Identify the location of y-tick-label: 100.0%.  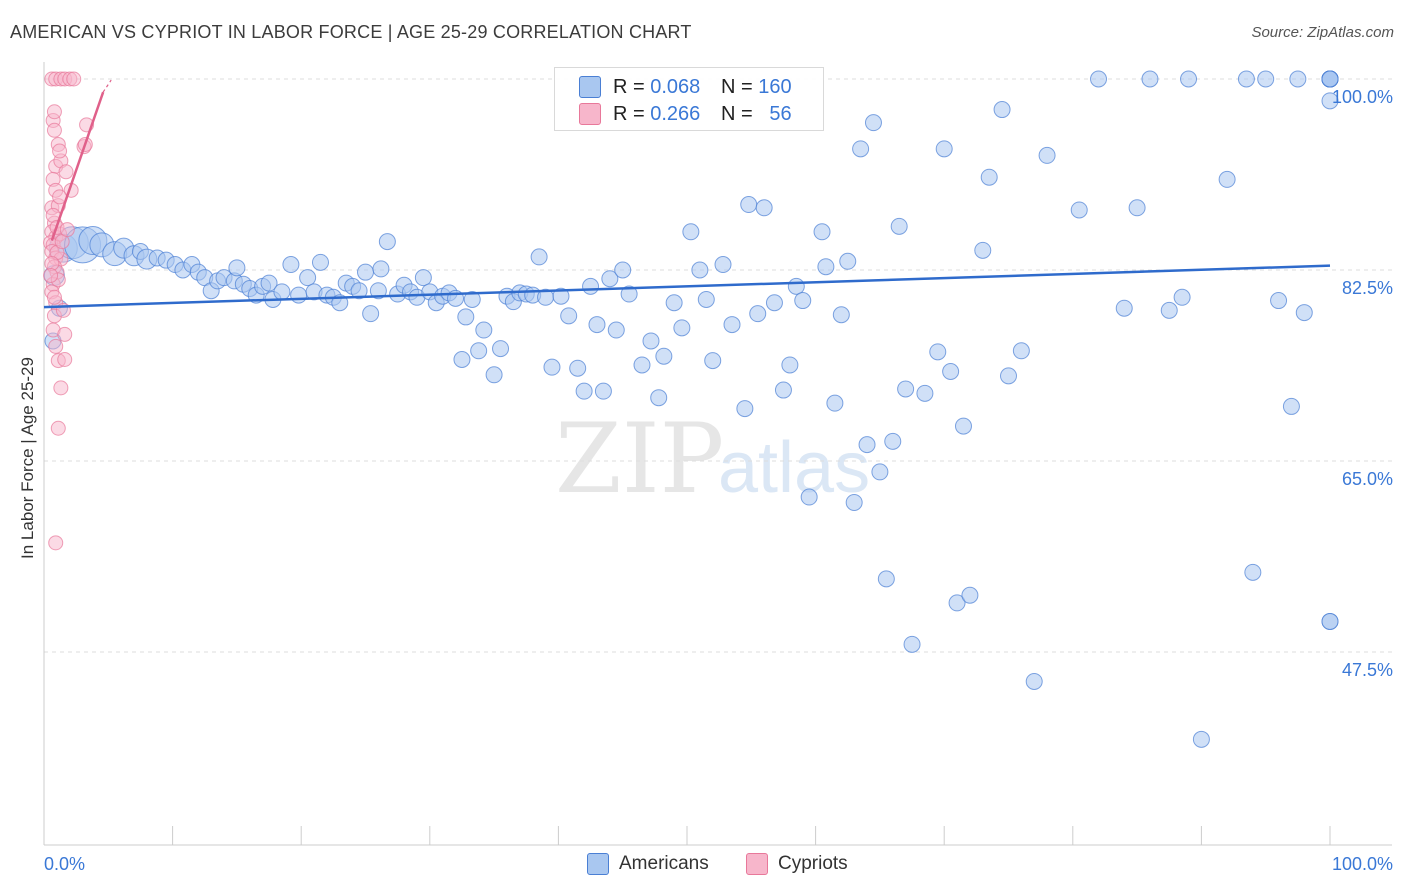
(1362, 97).